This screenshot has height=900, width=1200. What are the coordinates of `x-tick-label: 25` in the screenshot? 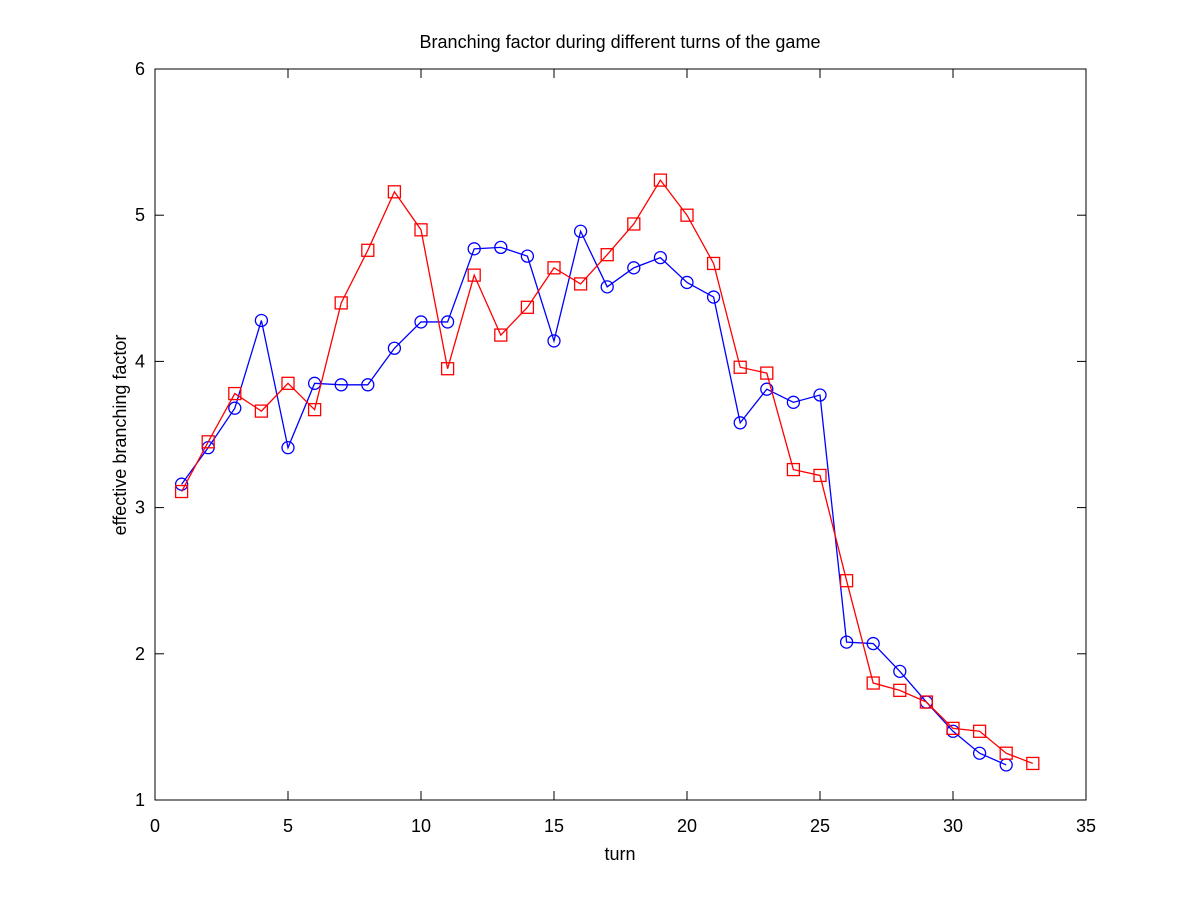 It's located at (820, 826).